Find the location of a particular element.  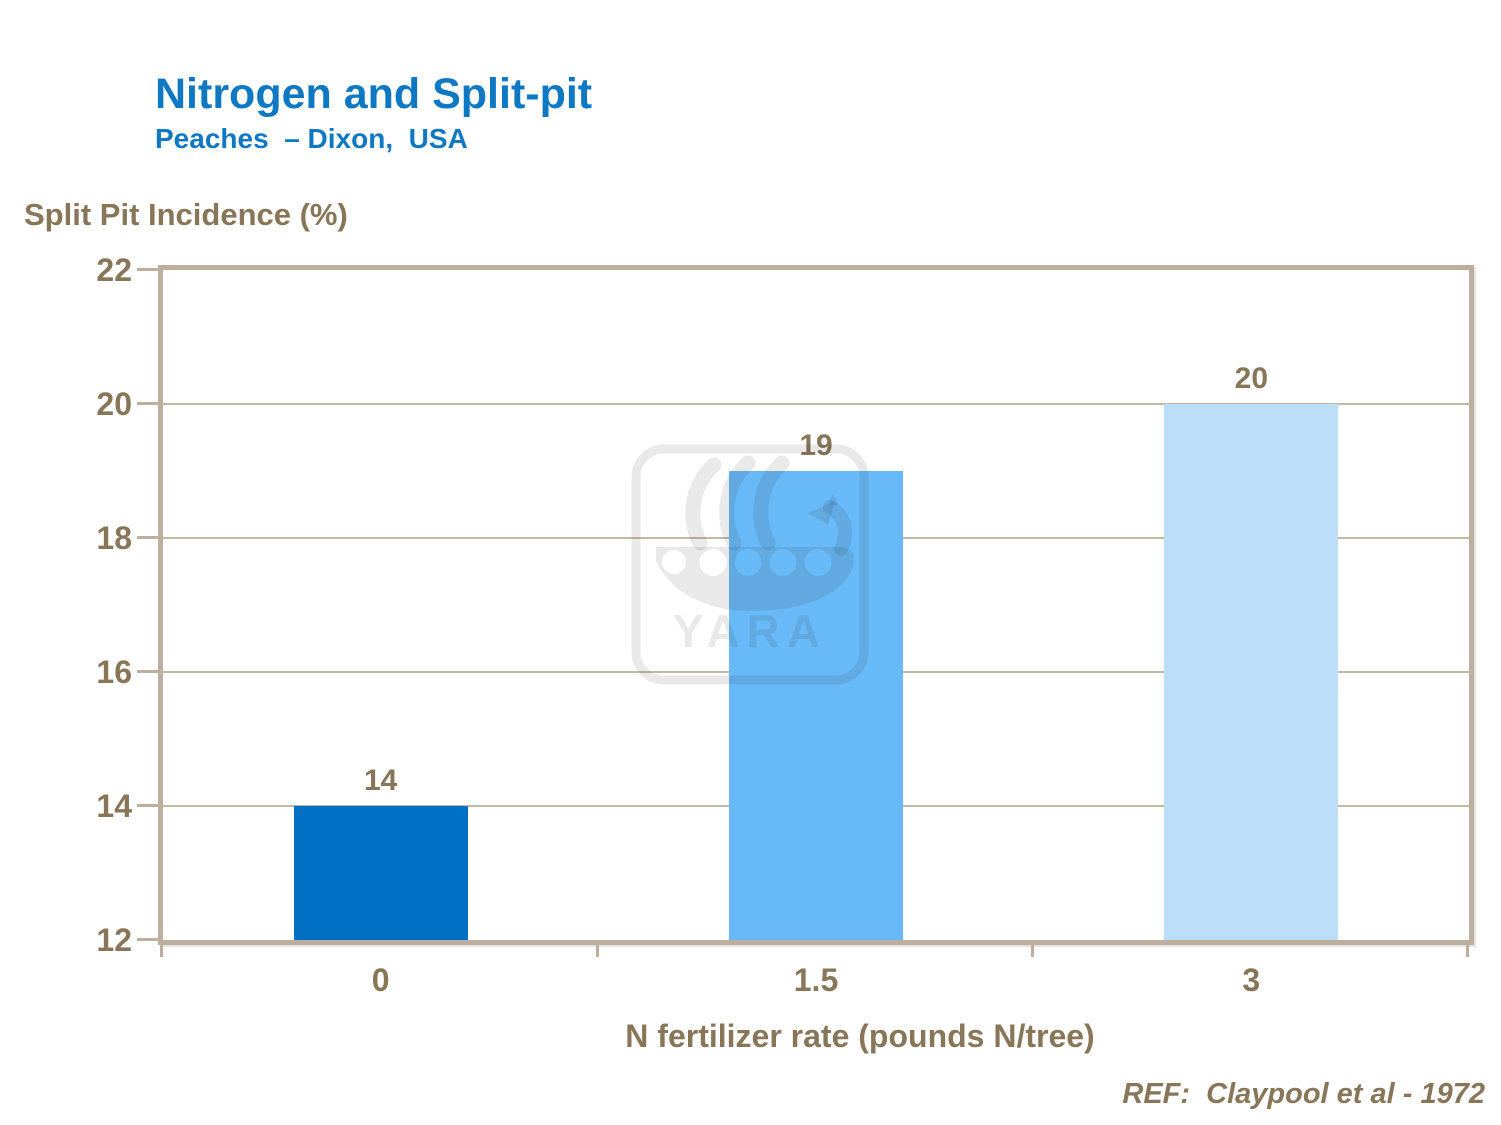

y-axis-title: Split Pit Incidence (%) is located at coordinates (186, 214).